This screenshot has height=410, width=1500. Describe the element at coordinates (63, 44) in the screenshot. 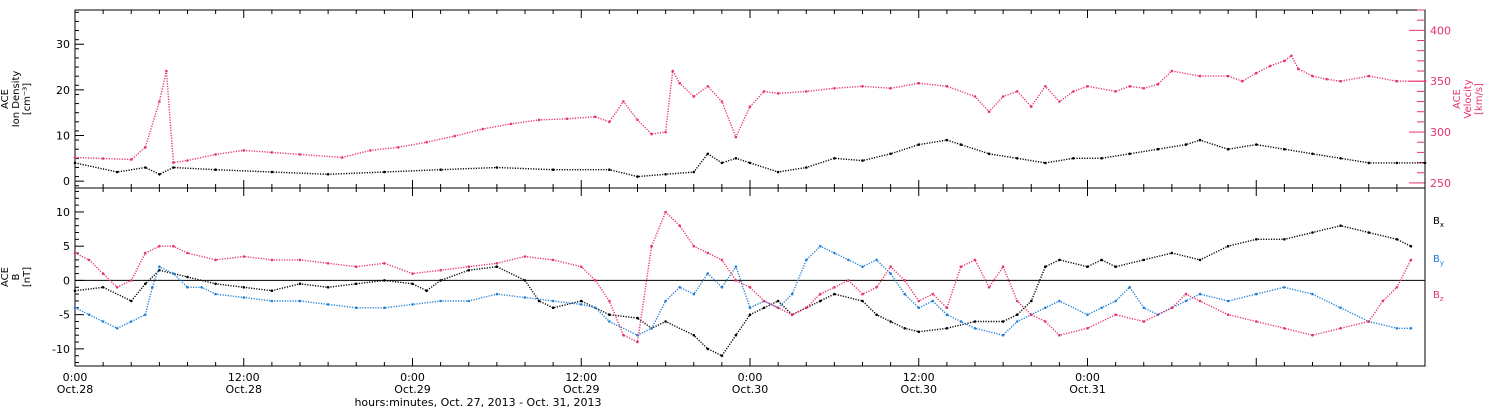

I see `left-tick-label: 30` at that location.